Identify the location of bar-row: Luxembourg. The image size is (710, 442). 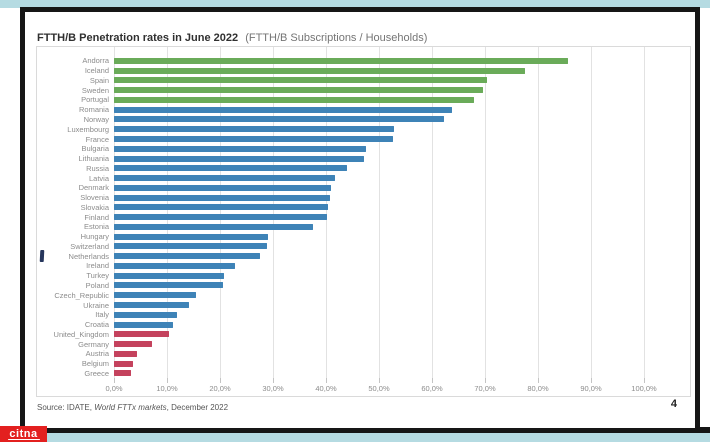
(364, 129).